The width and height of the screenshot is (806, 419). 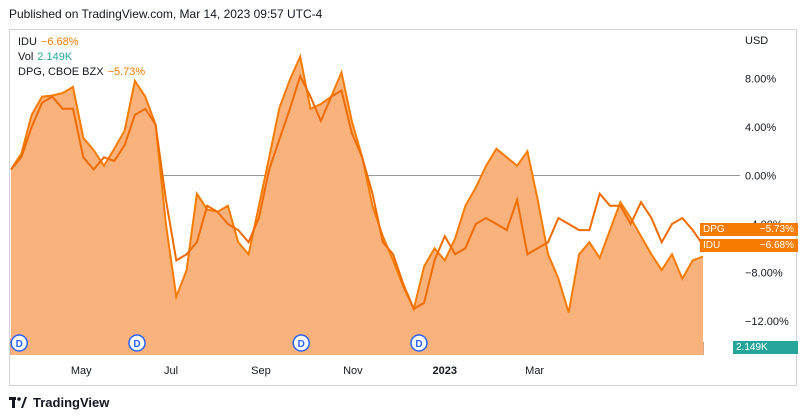 What do you see at coordinates (55, 57) in the screenshot?
I see `legend-vol-value: 2.149K` at bounding box center [55, 57].